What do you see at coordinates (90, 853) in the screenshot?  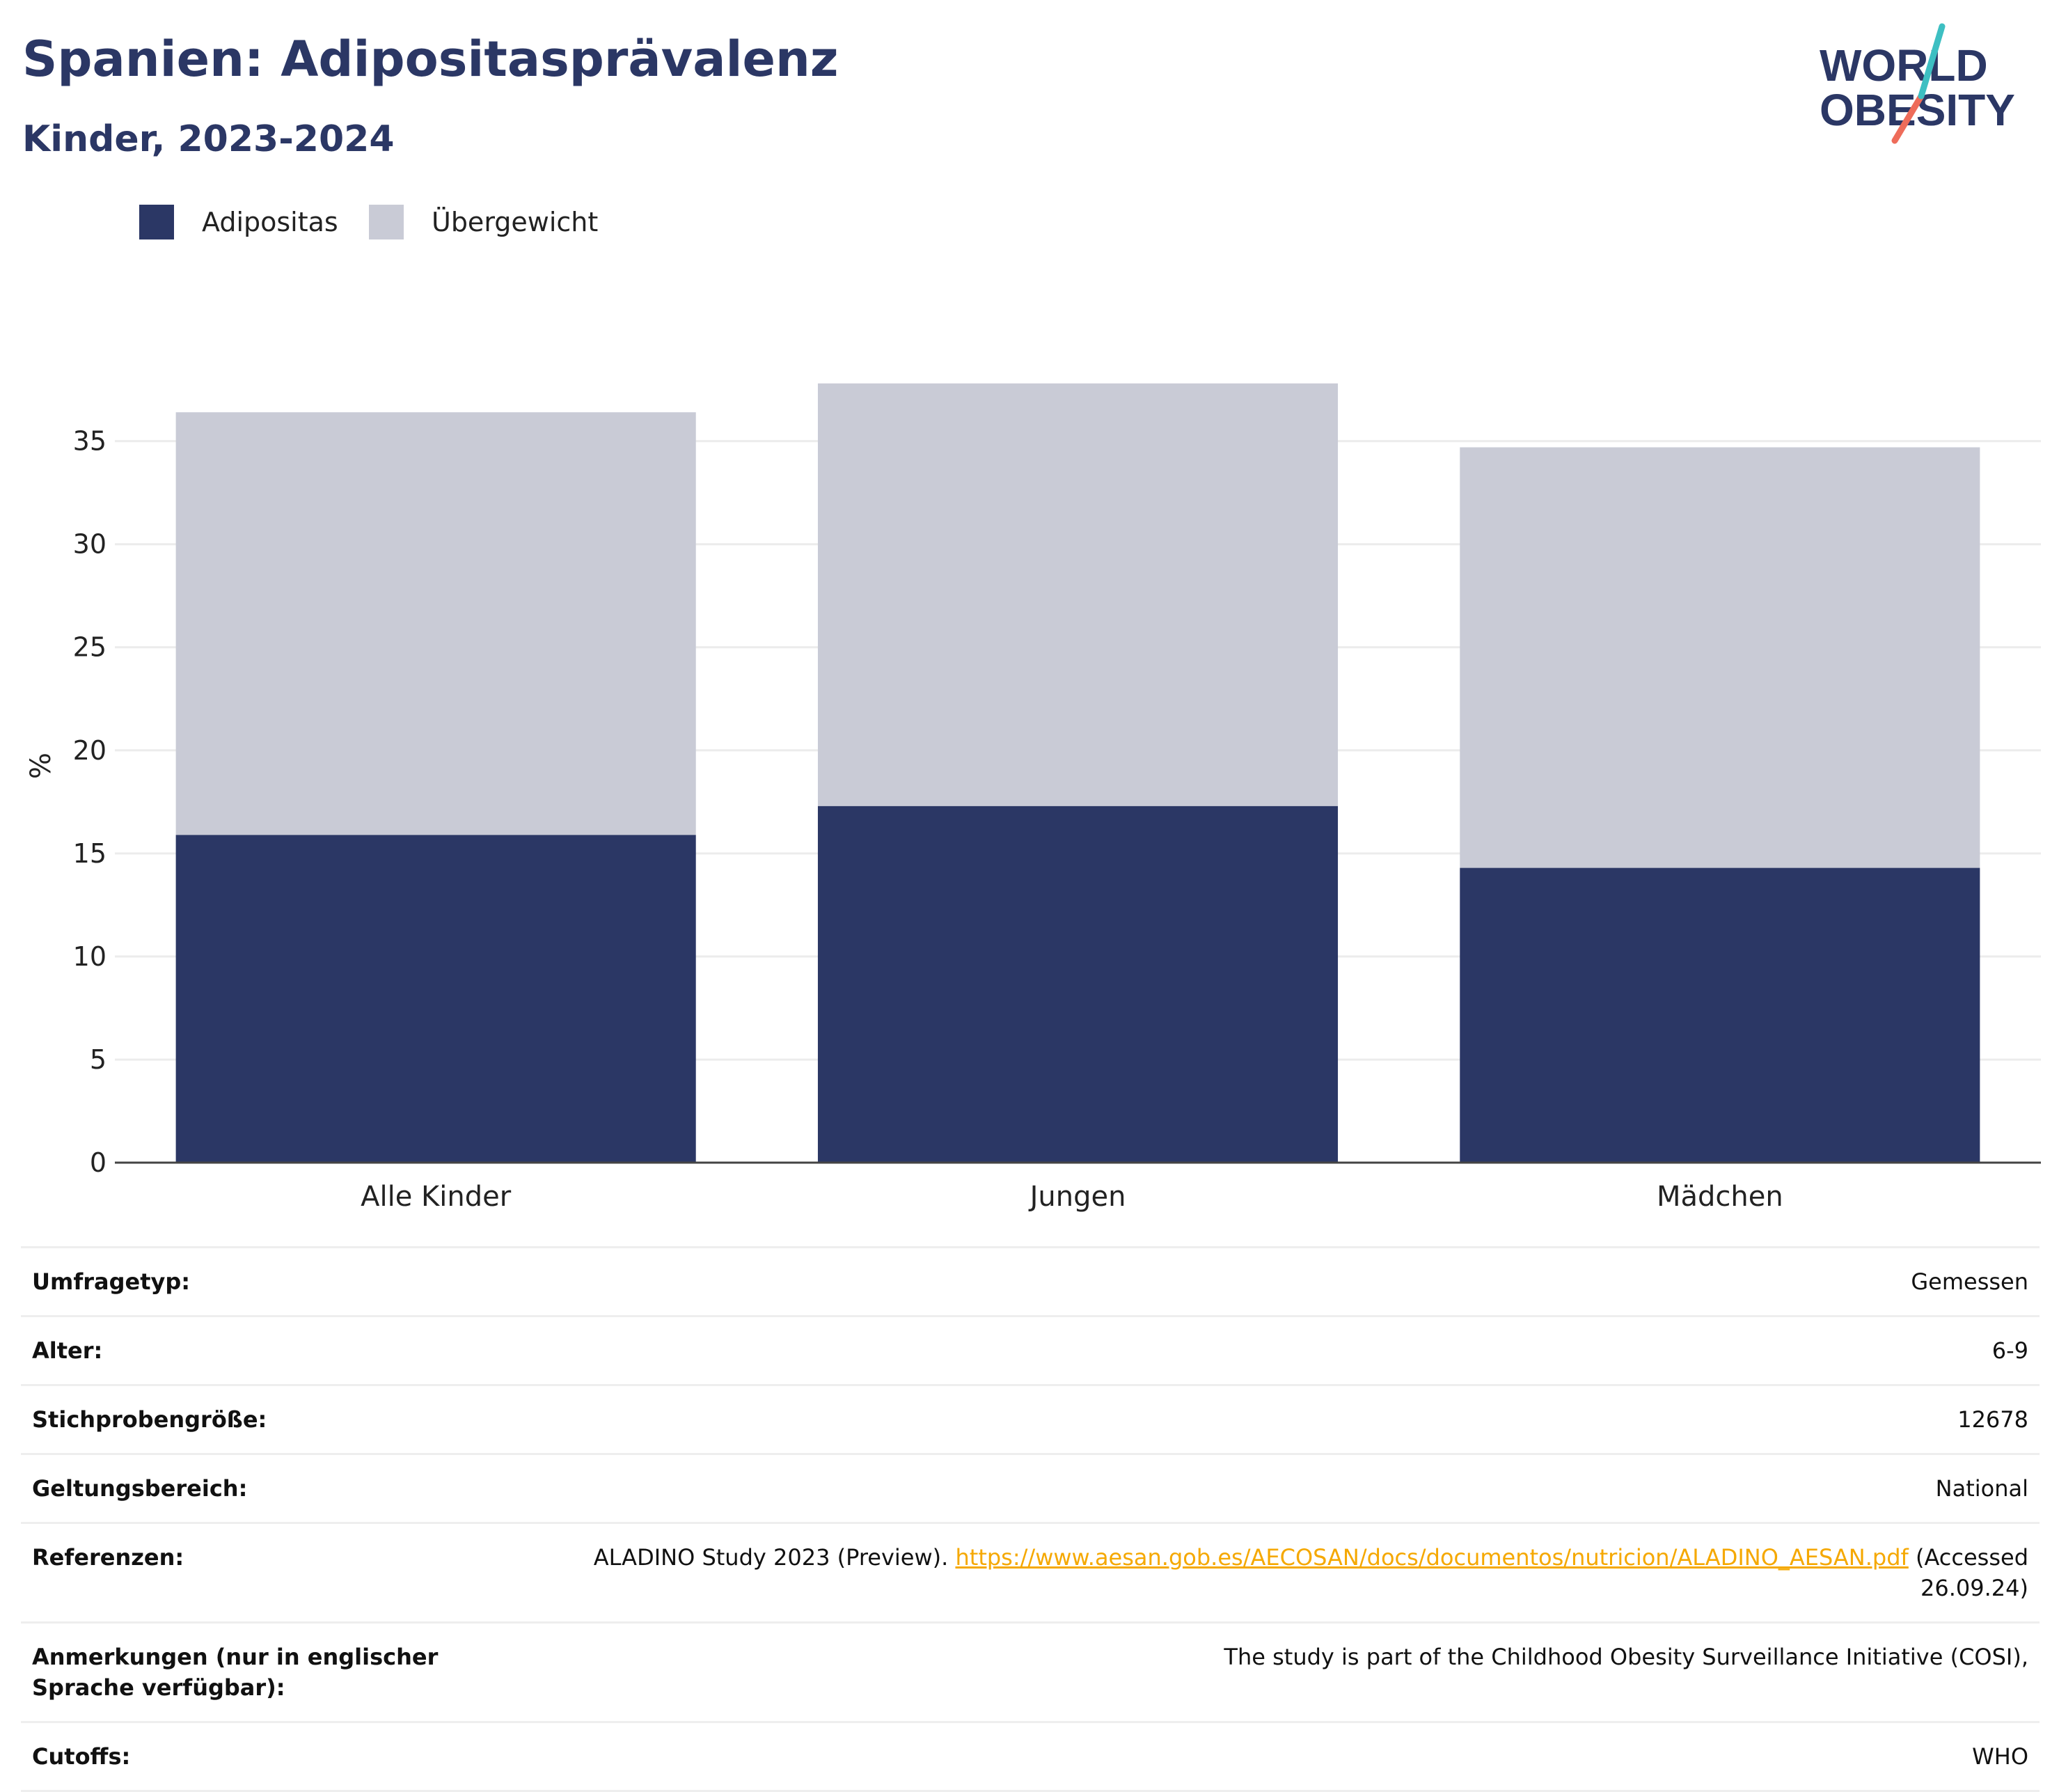 I see `y-tick-label: 15` at bounding box center [90, 853].